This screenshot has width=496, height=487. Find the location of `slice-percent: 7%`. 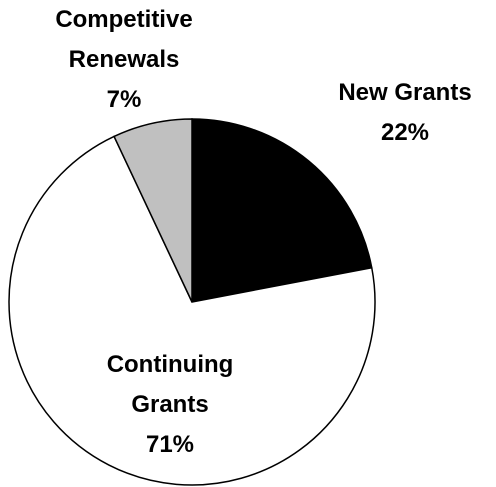

slice-percent: 7% is located at coordinates (124, 99).